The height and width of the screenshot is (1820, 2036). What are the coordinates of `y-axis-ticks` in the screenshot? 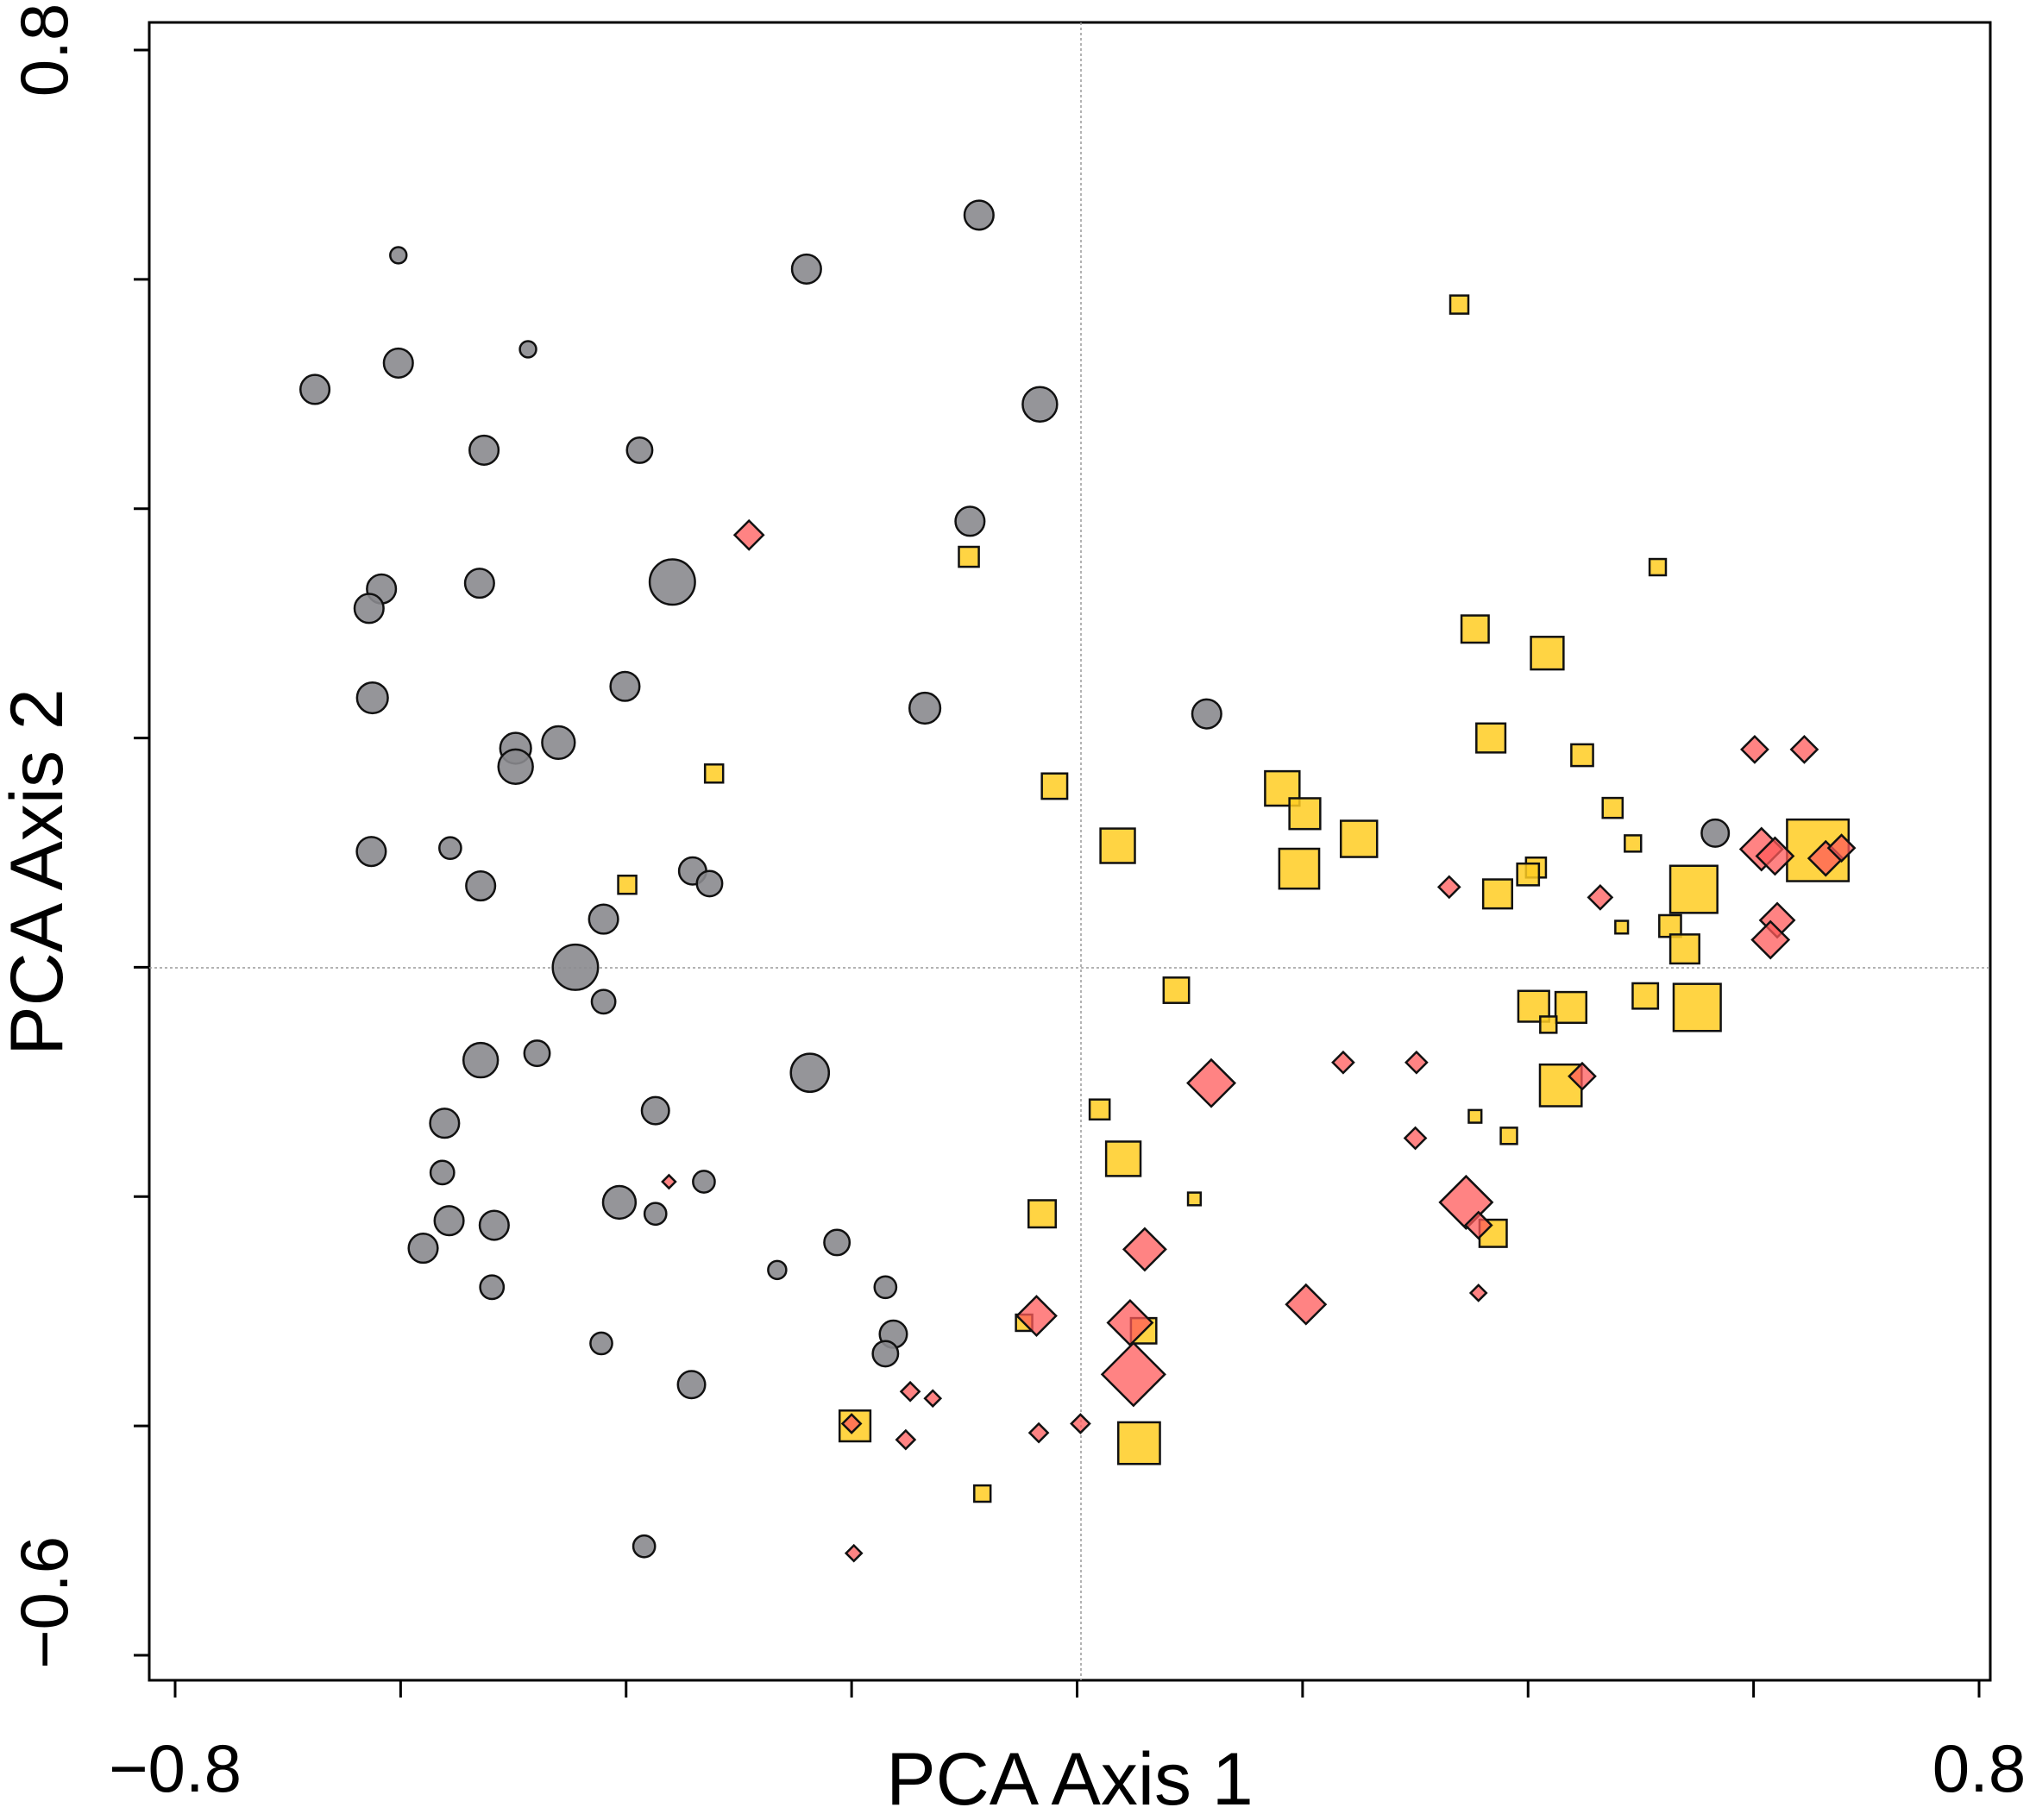 It's located at (142, 853).